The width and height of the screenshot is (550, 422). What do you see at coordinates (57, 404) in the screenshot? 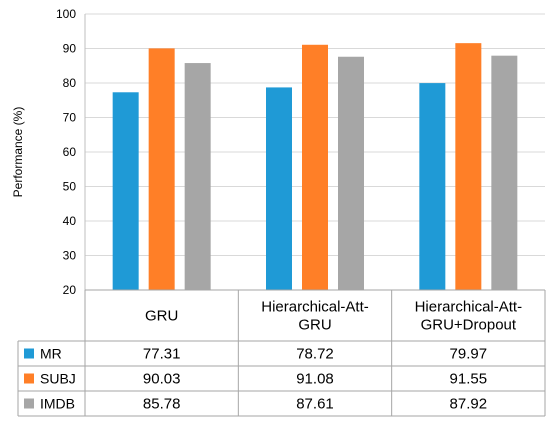
I see `legend-label-imdb: IMDB` at bounding box center [57, 404].